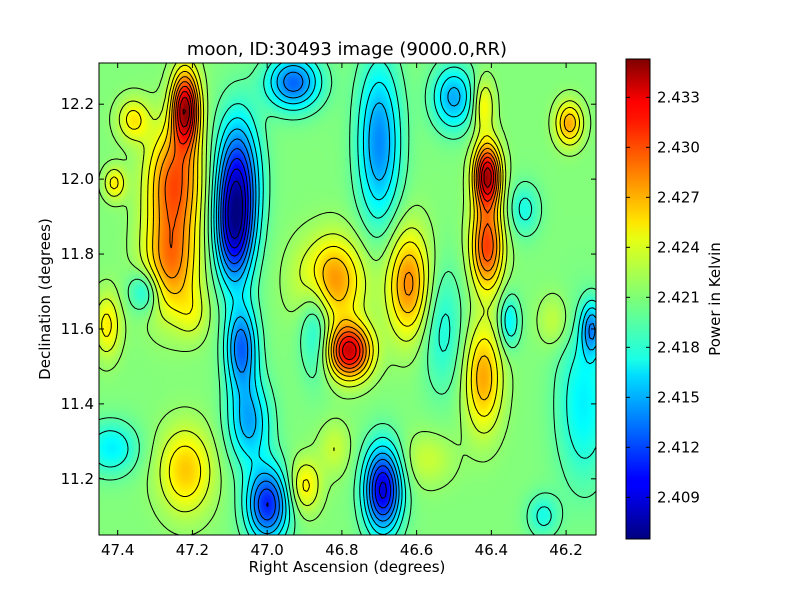 The height and width of the screenshot is (600, 800). I want to click on colorbar-tick-label: 2.424, so click(678, 247).